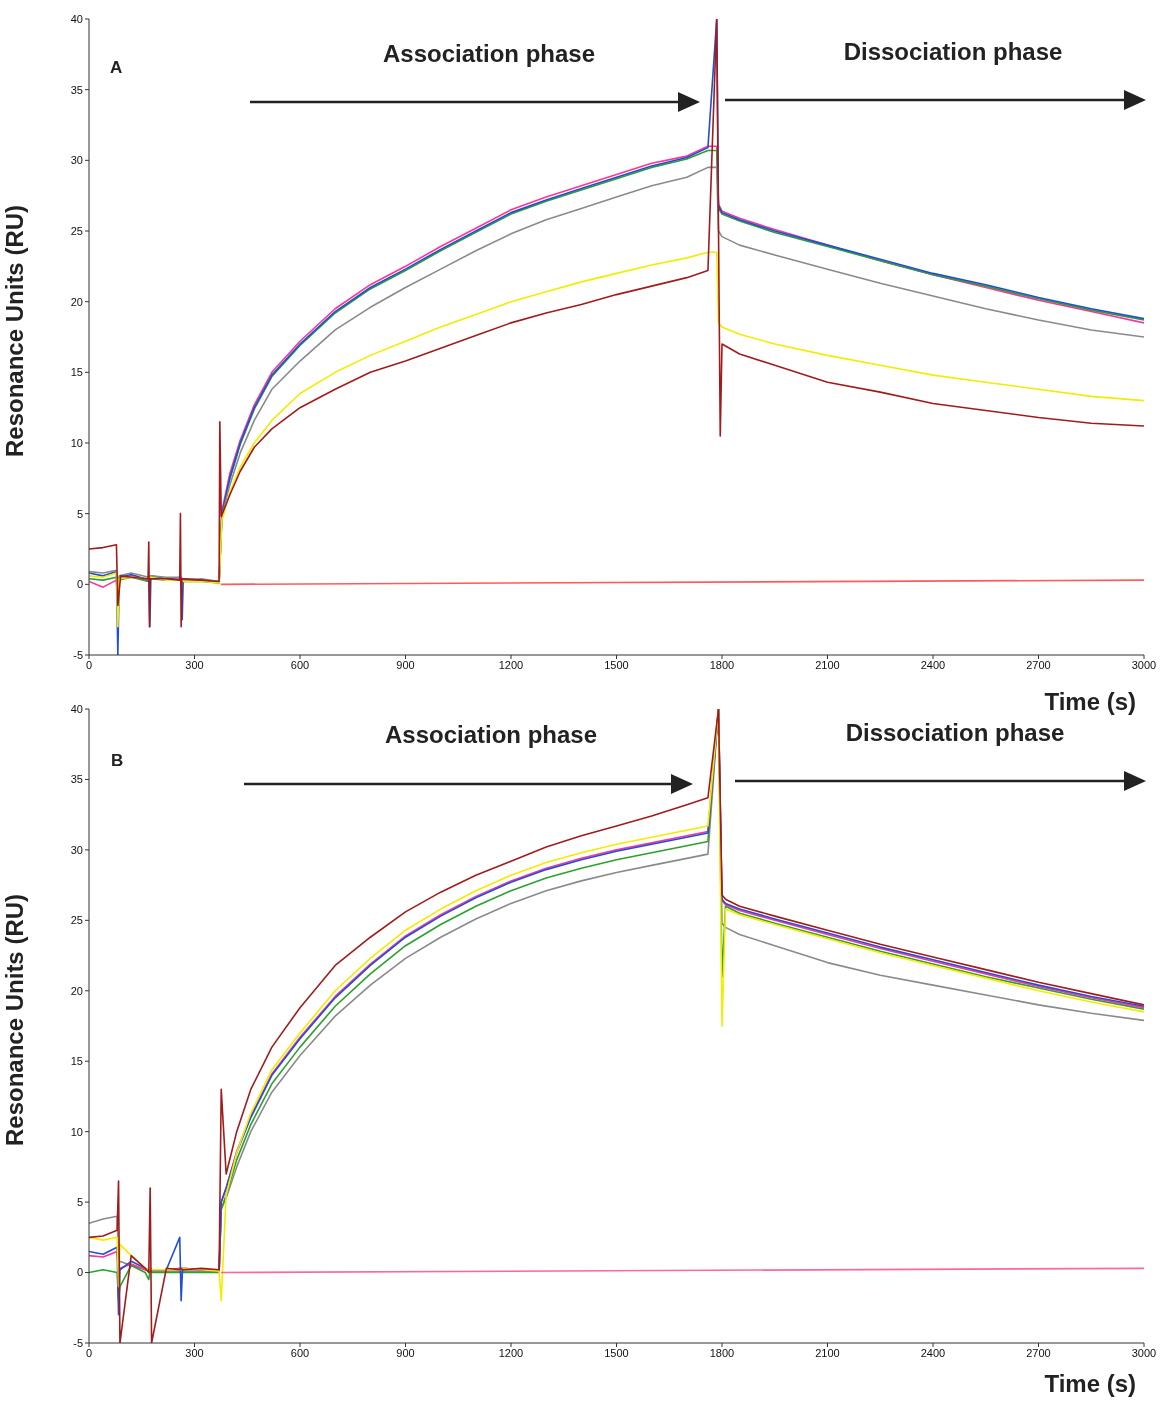 The width and height of the screenshot is (1161, 1401). What do you see at coordinates (116, 68) in the screenshot?
I see `annotation: A` at bounding box center [116, 68].